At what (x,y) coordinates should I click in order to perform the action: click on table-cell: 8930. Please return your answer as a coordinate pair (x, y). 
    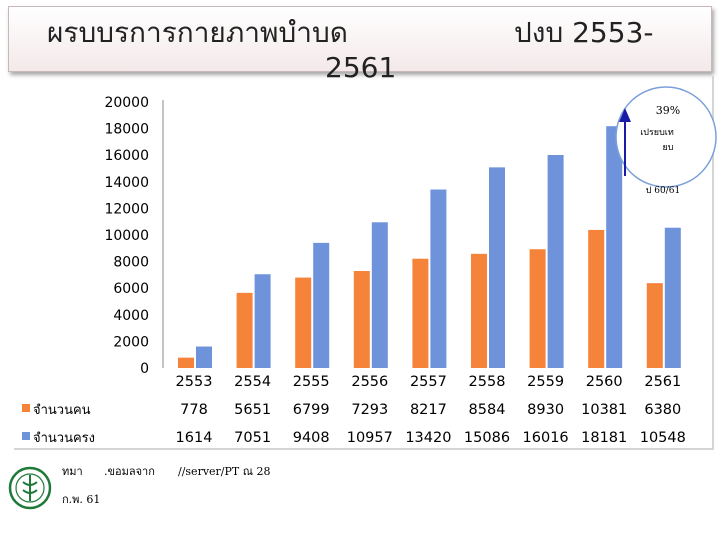
    Looking at the image, I should click on (545, 410).